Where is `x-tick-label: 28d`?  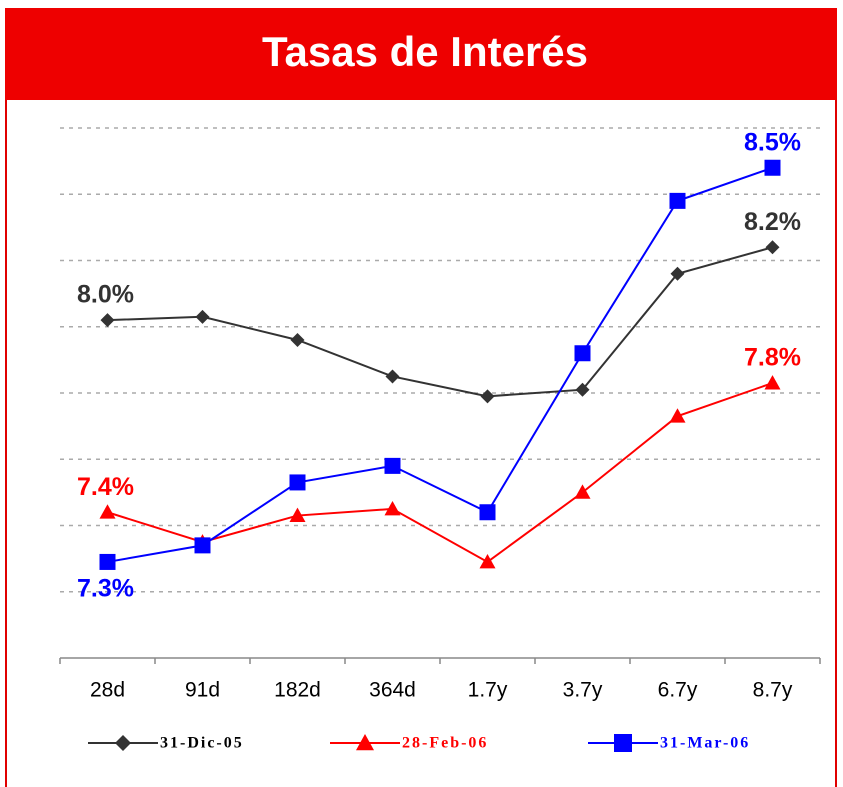 x-tick-label: 28d is located at coordinates (107, 690).